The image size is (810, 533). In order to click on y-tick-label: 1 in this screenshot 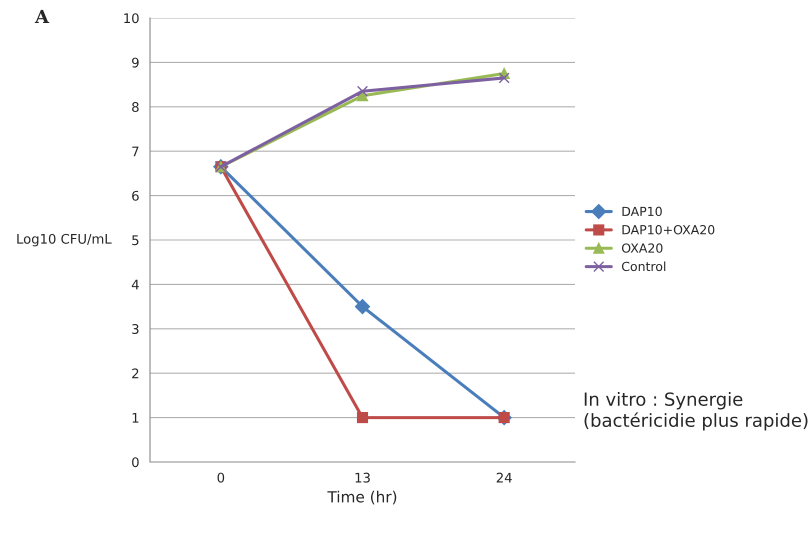, I will do `click(135, 417)`.